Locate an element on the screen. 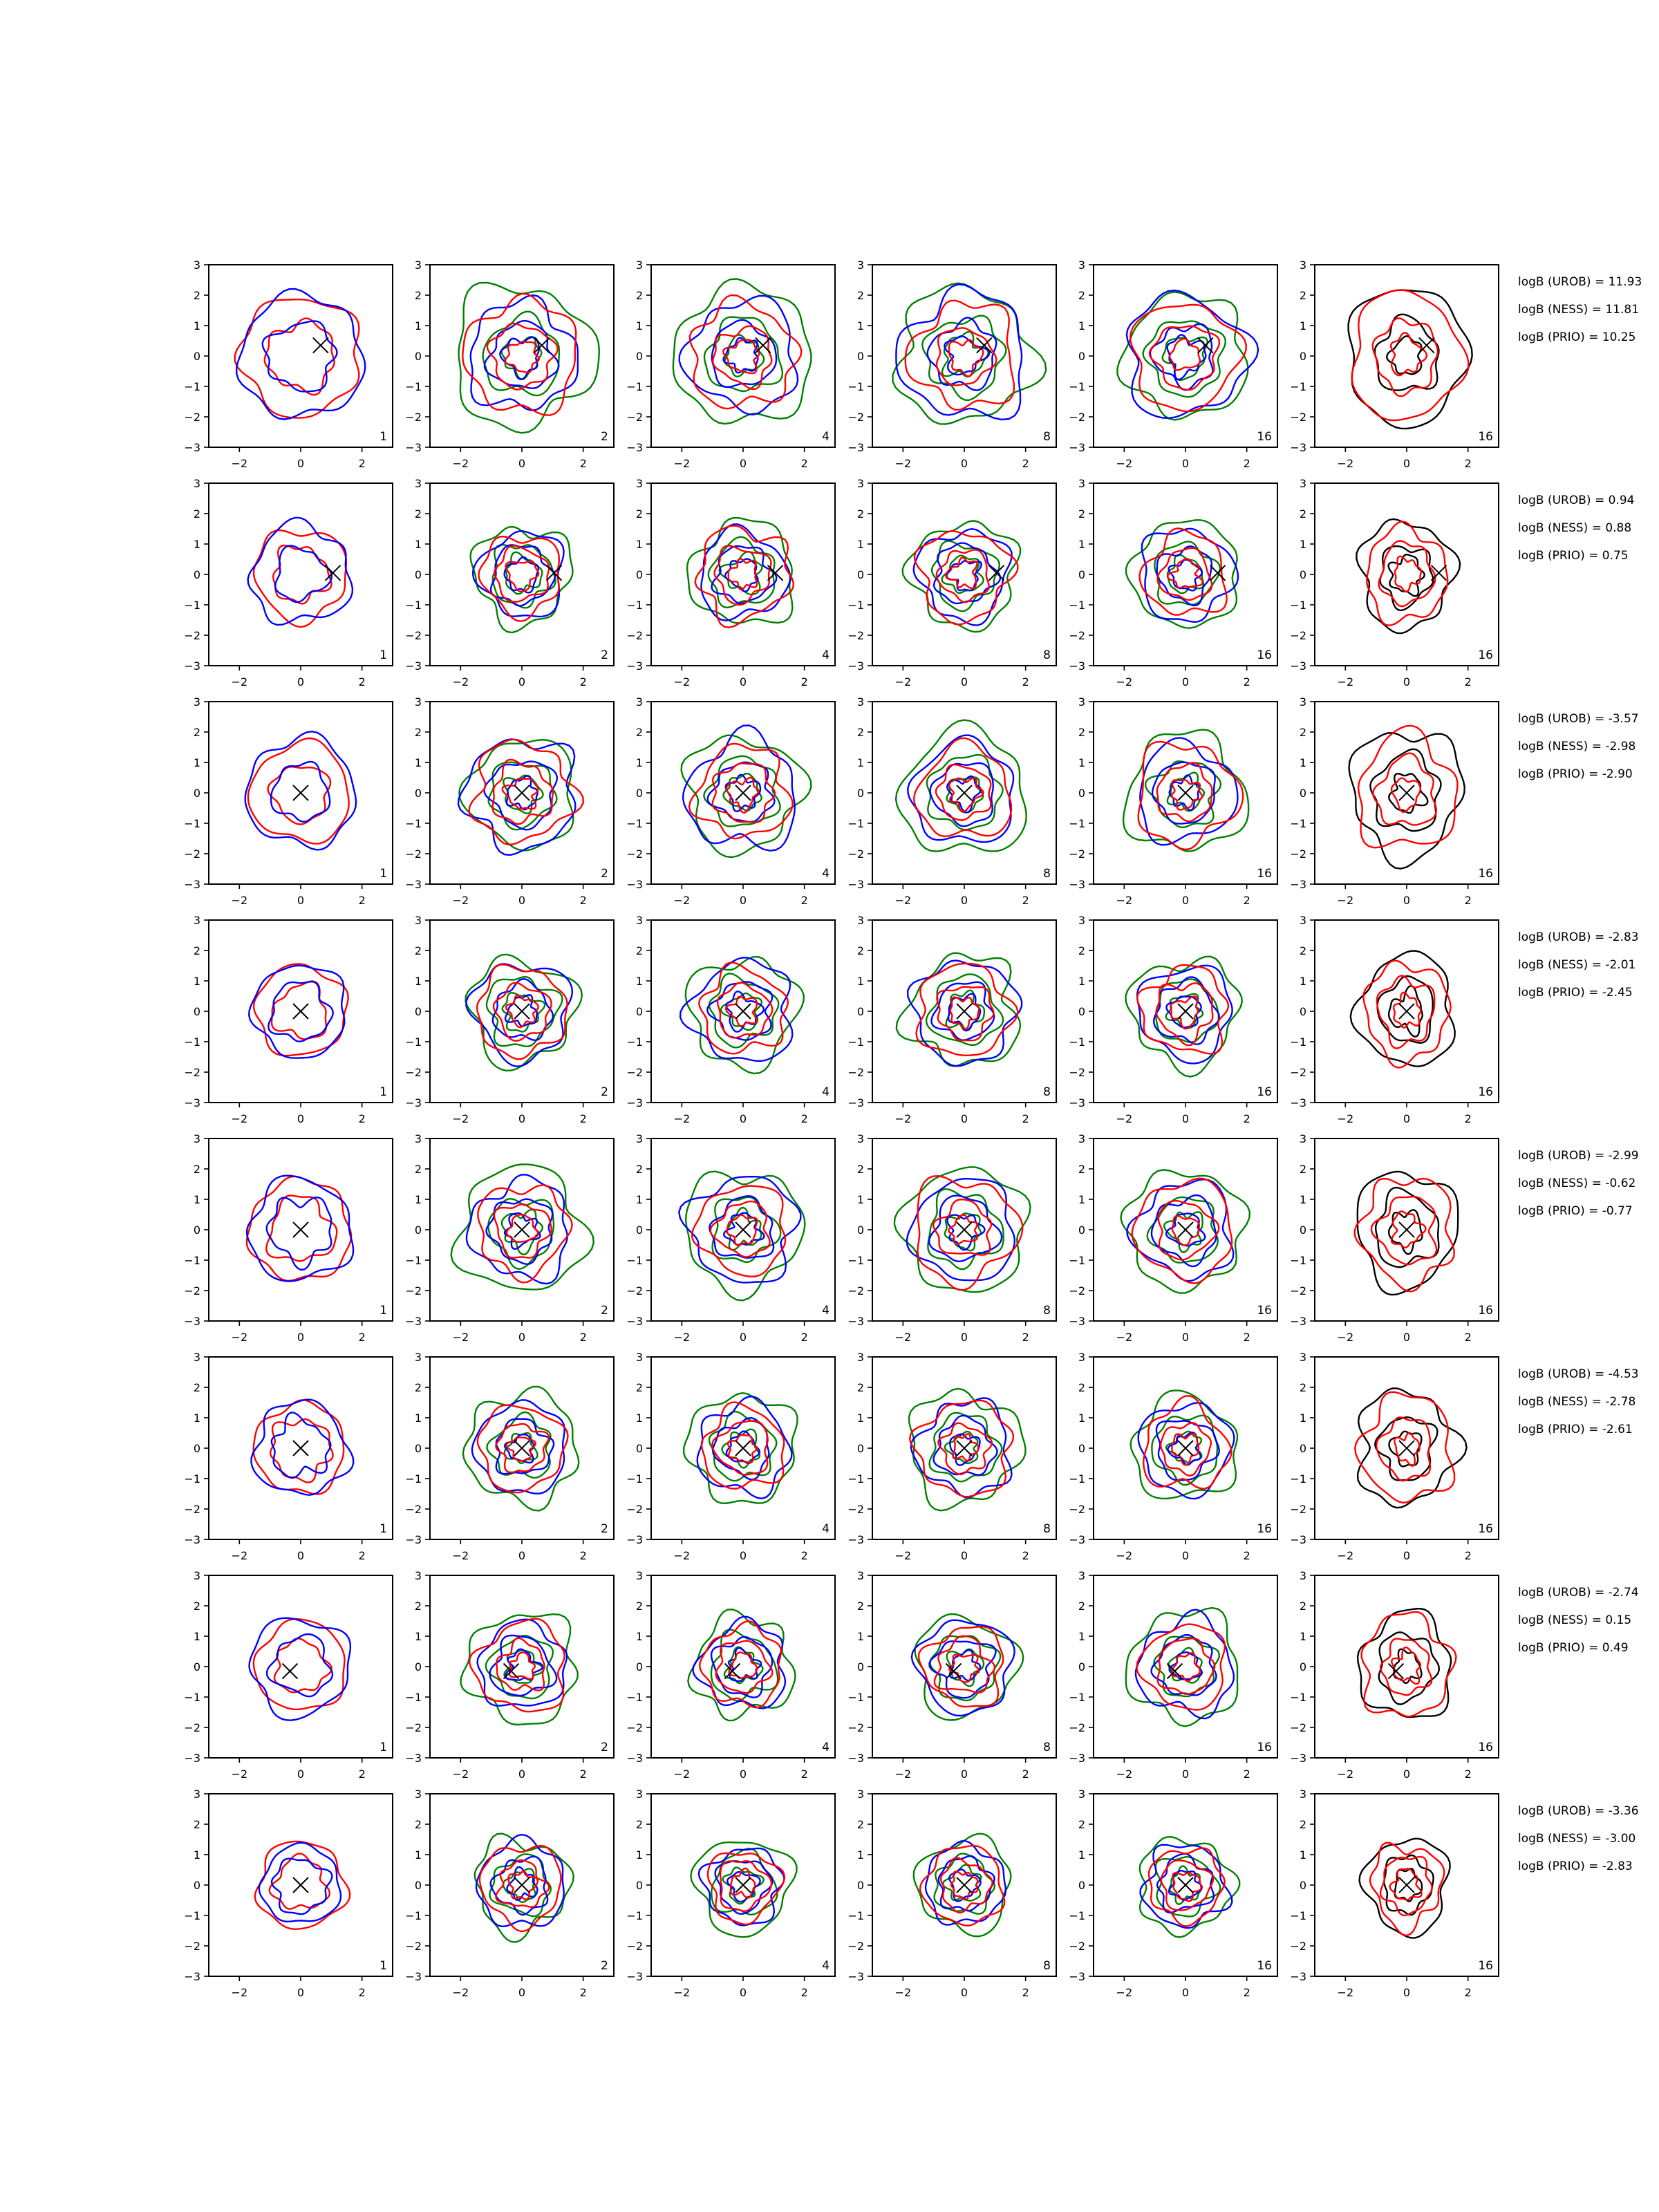 The height and width of the screenshot is (2212, 1659). subplot-r5-c4: −2 0 2 3 2 1 0 −1 −2 −3 8 is located at coordinates (952, 1238).